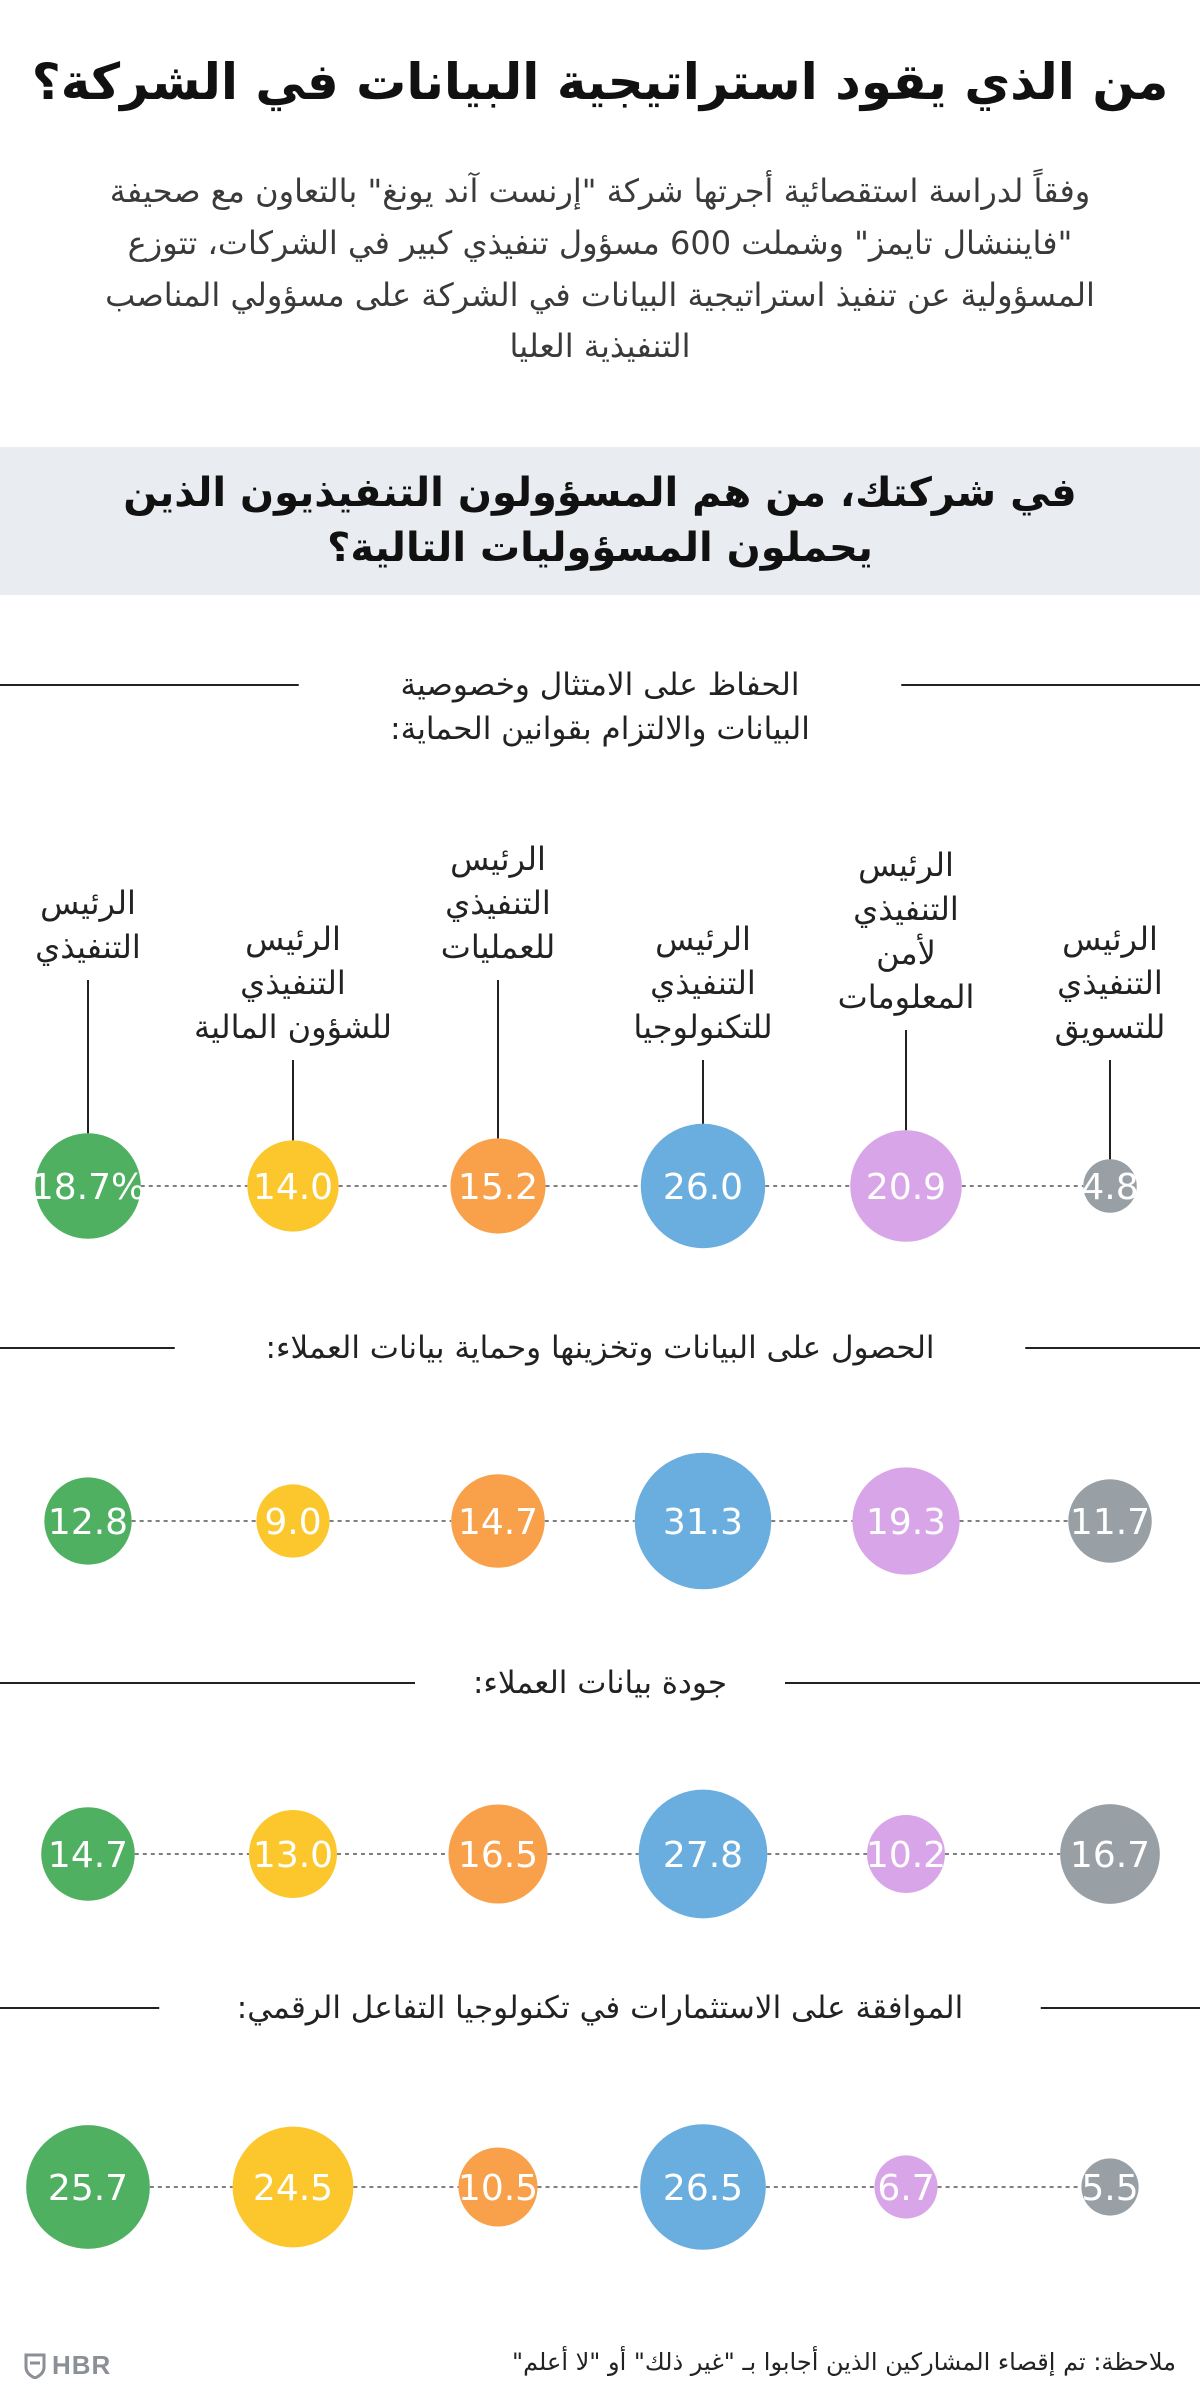 Image resolution: width=1200 pixels, height=2403 pixels. I want to click on bubble-value-label: 26.5, so click(703, 2188).